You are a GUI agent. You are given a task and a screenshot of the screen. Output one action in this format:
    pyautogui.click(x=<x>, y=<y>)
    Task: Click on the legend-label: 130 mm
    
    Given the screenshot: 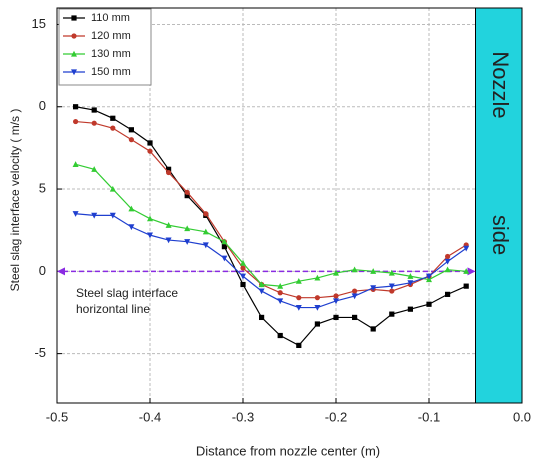 What is the action you would take?
    pyautogui.click(x=111, y=54)
    